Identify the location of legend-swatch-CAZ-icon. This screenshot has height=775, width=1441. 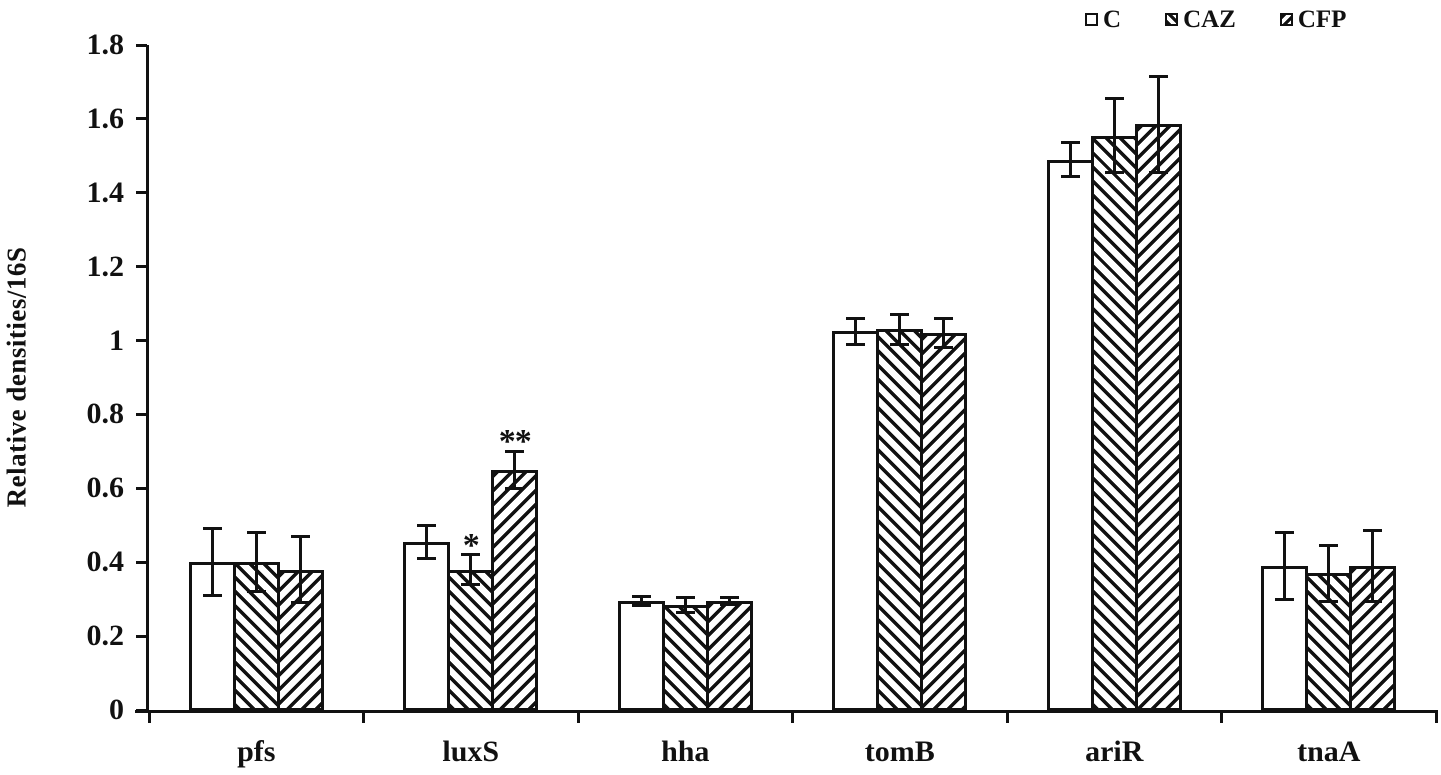
(1172, 19).